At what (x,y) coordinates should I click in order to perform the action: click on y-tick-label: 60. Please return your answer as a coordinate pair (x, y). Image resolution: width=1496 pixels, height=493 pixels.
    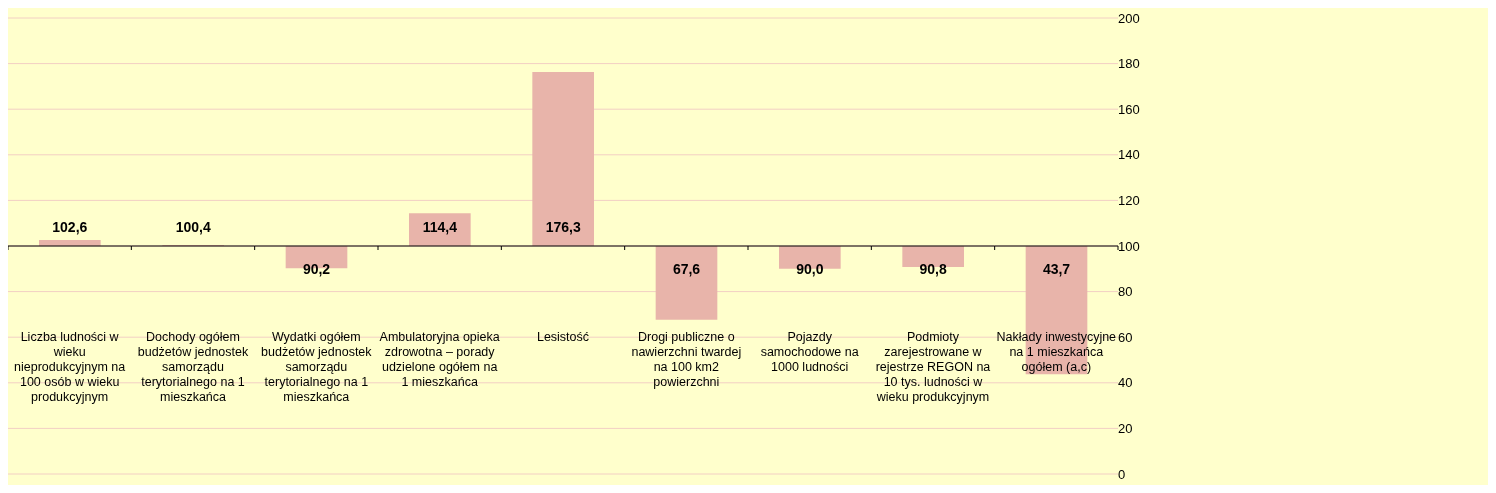
    Looking at the image, I should click on (1125, 337).